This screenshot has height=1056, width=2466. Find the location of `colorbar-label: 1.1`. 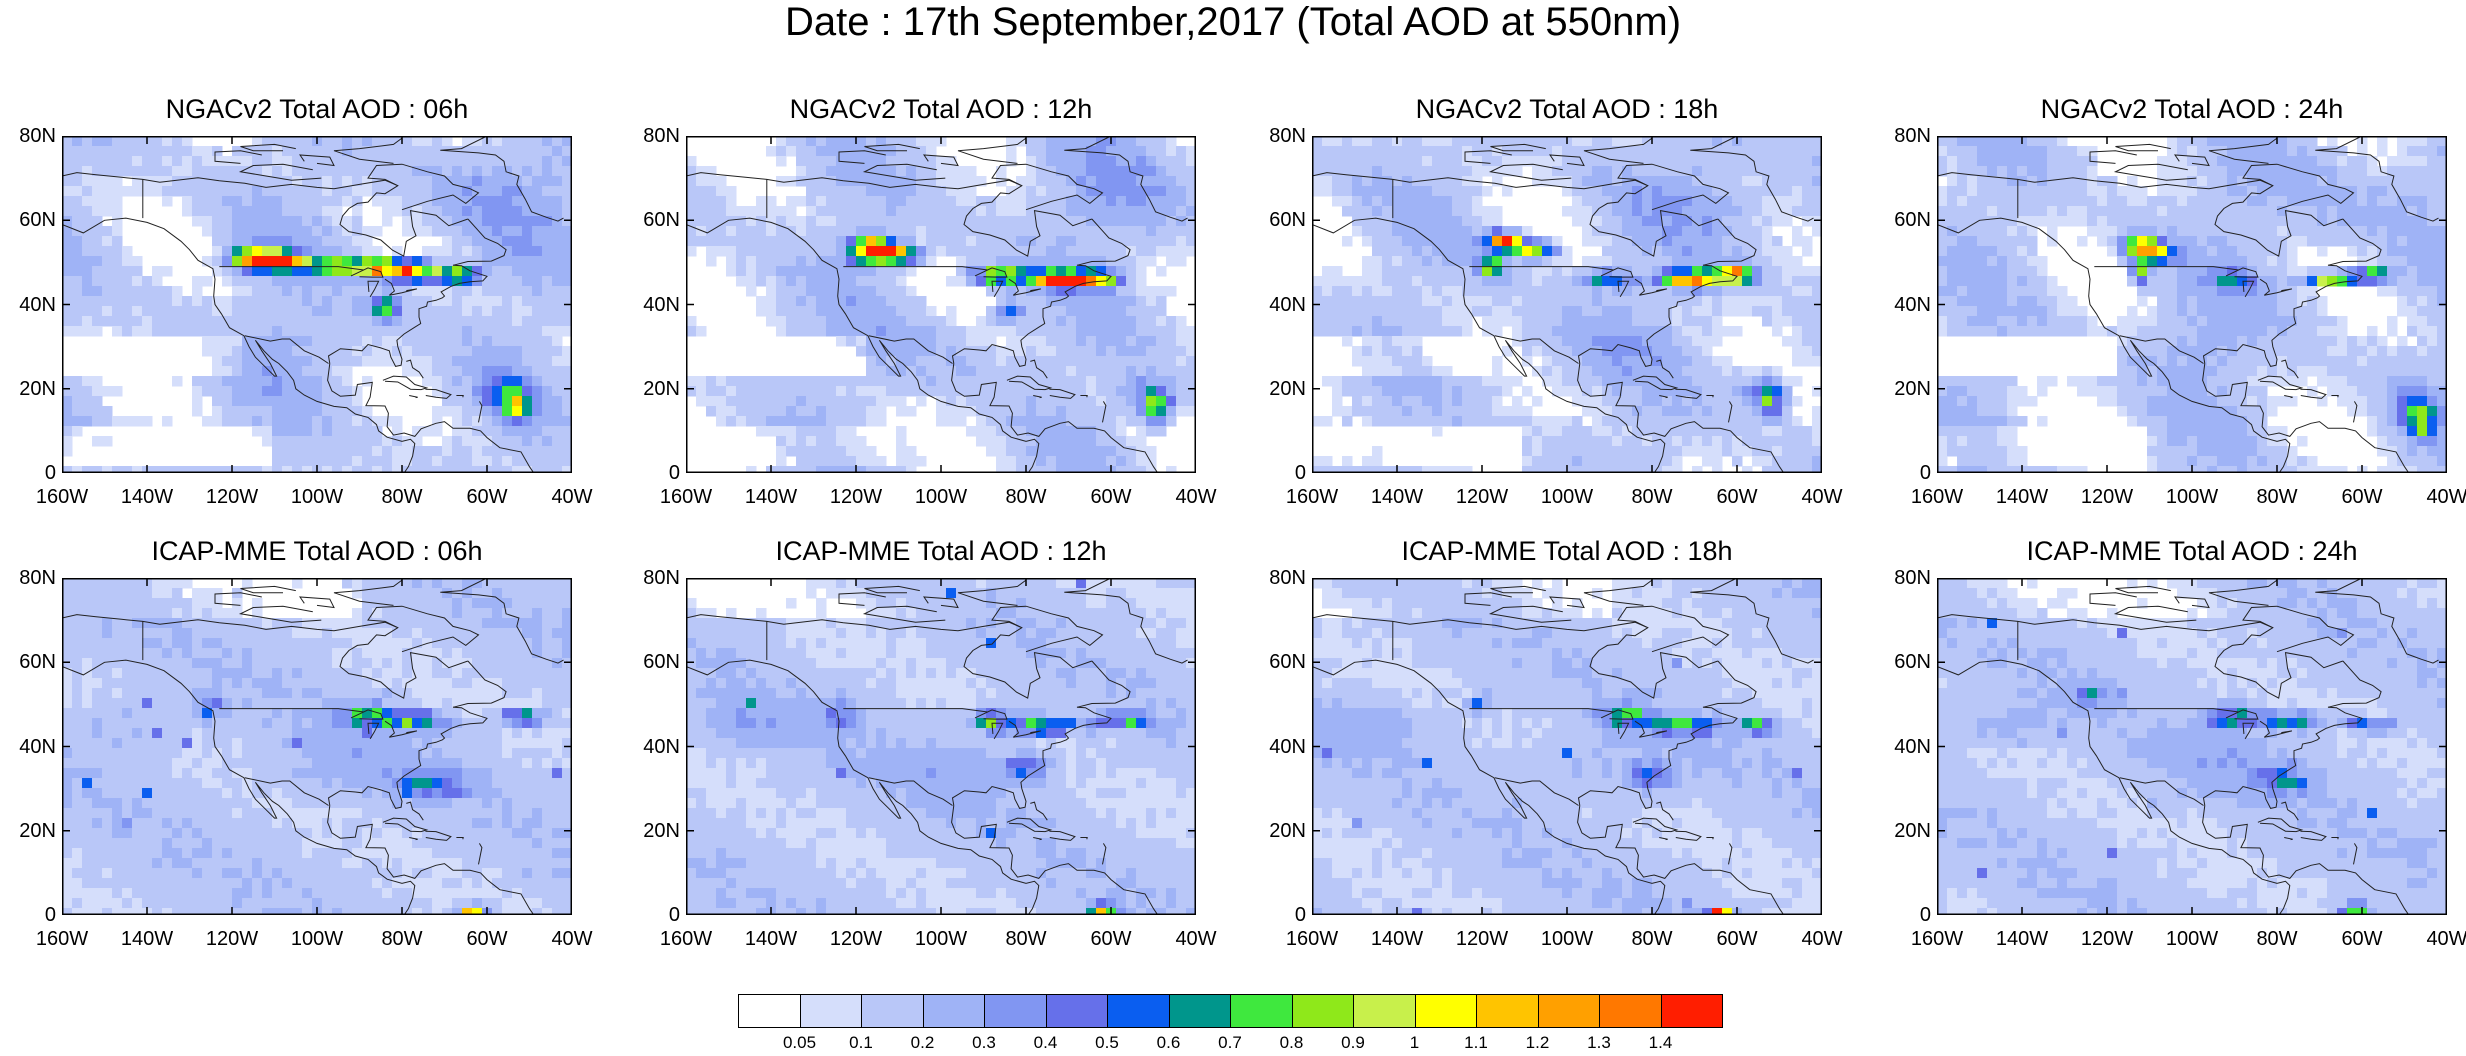

colorbar-label: 1.1 is located at coordinates (1476, 1042).